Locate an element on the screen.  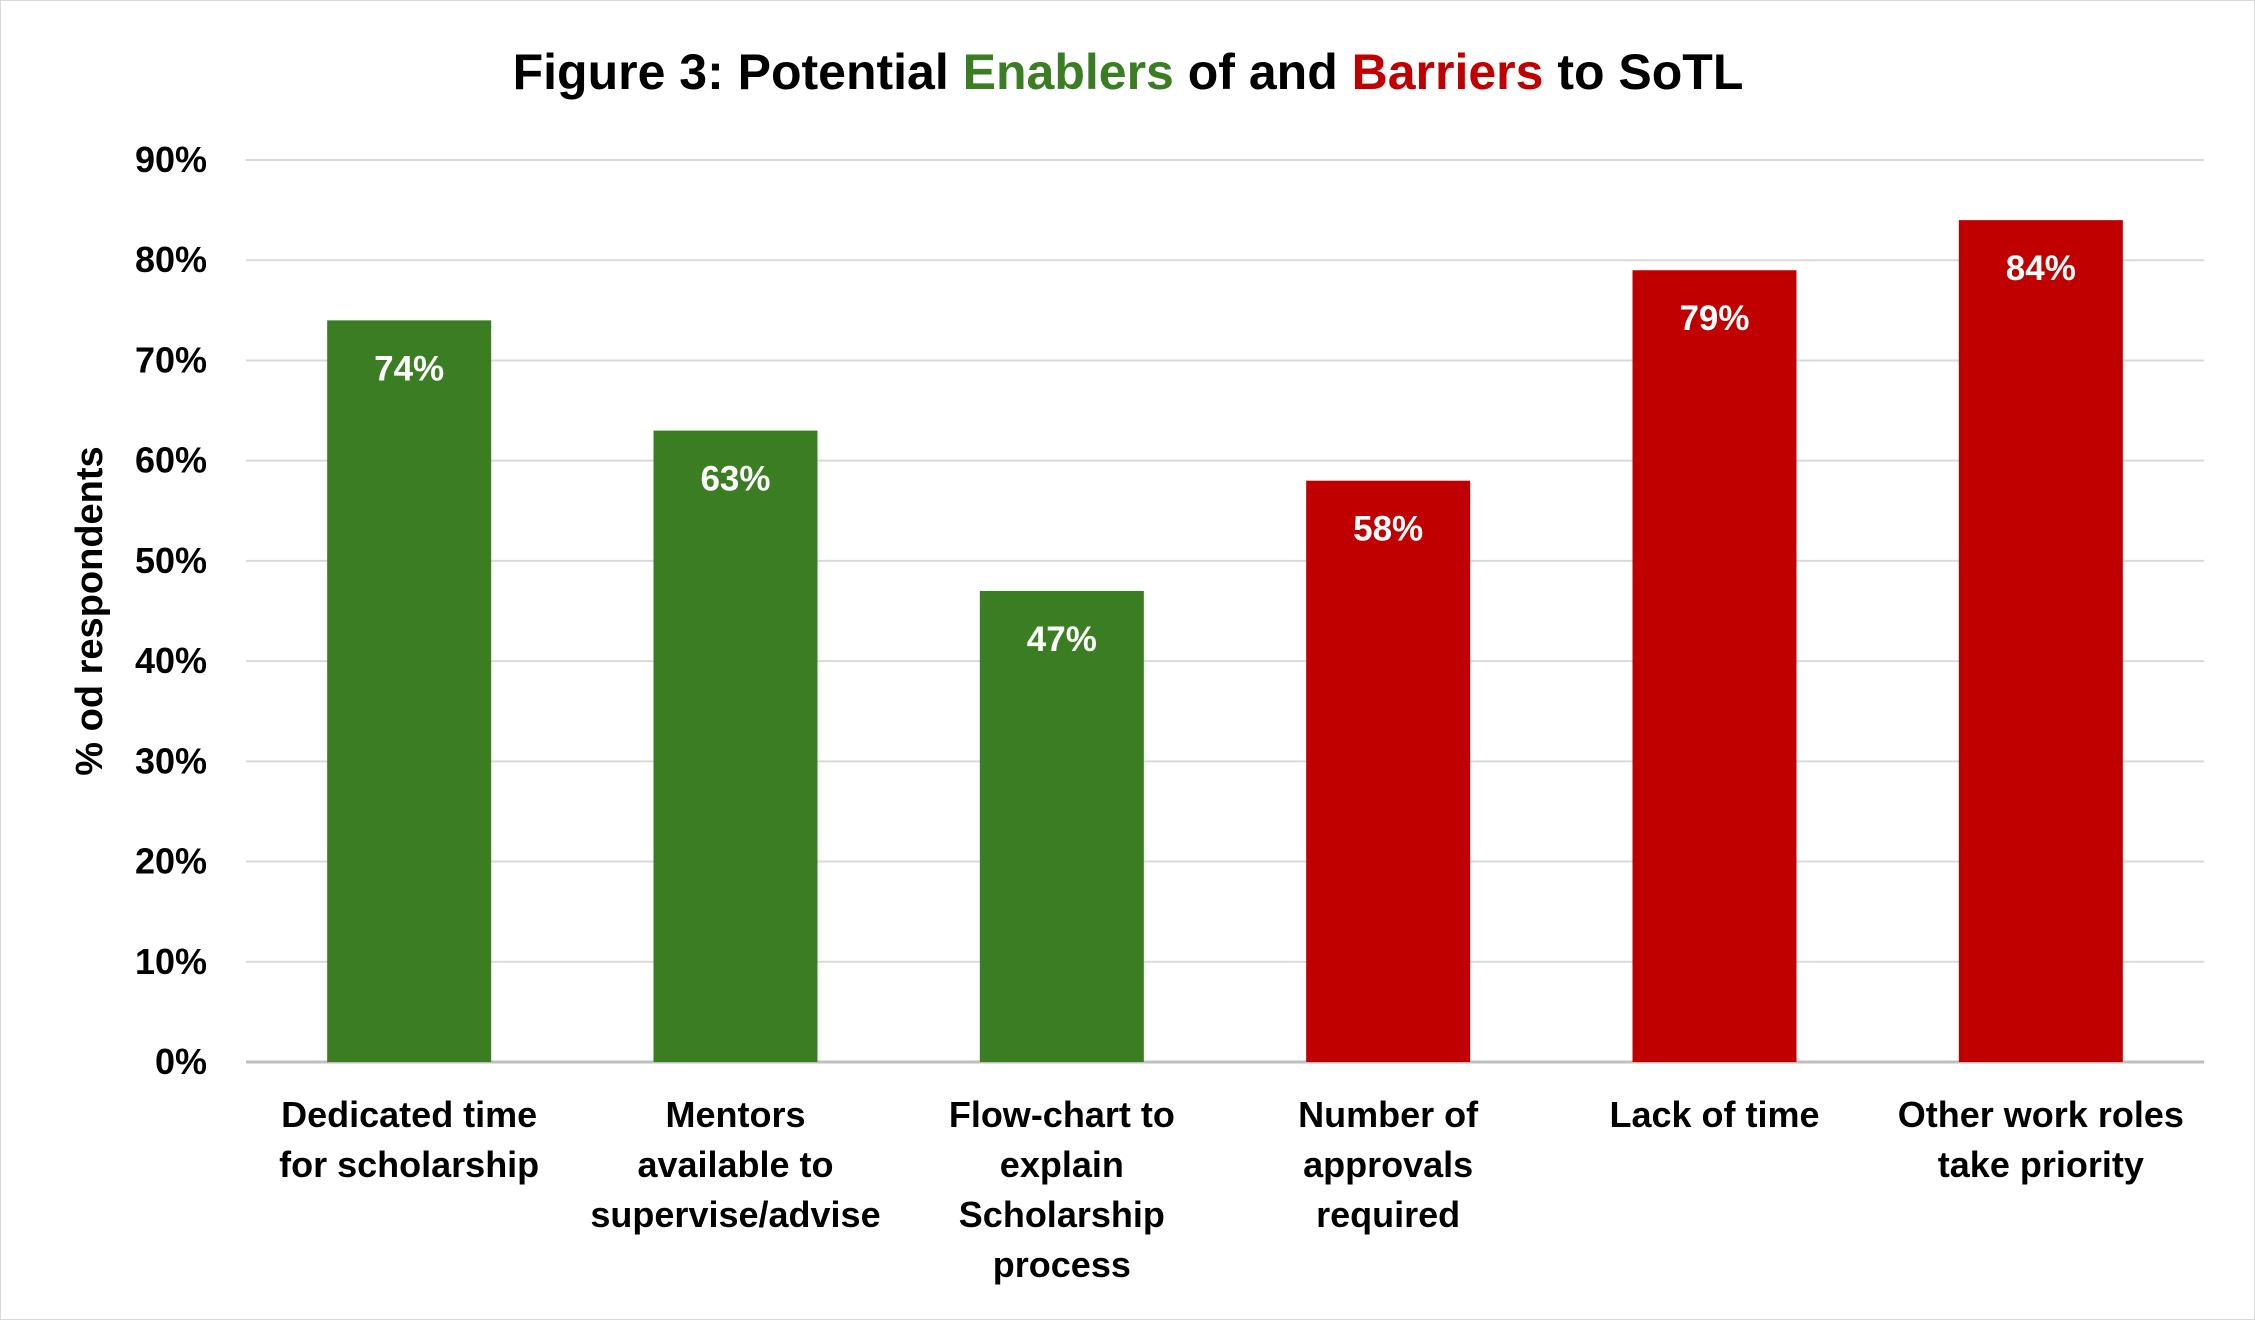
x-category-label: Scholarship is located at coordinates (1062, 1214).